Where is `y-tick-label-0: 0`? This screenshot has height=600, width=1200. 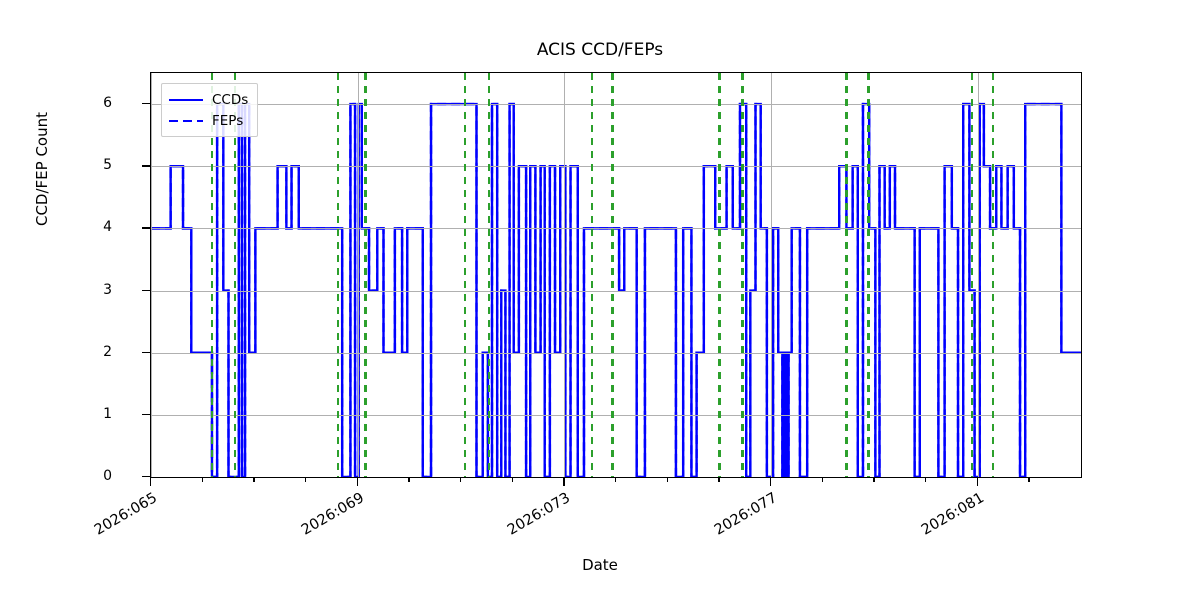
y-tick-label-0: 0 is located at coordinates (107, 476).